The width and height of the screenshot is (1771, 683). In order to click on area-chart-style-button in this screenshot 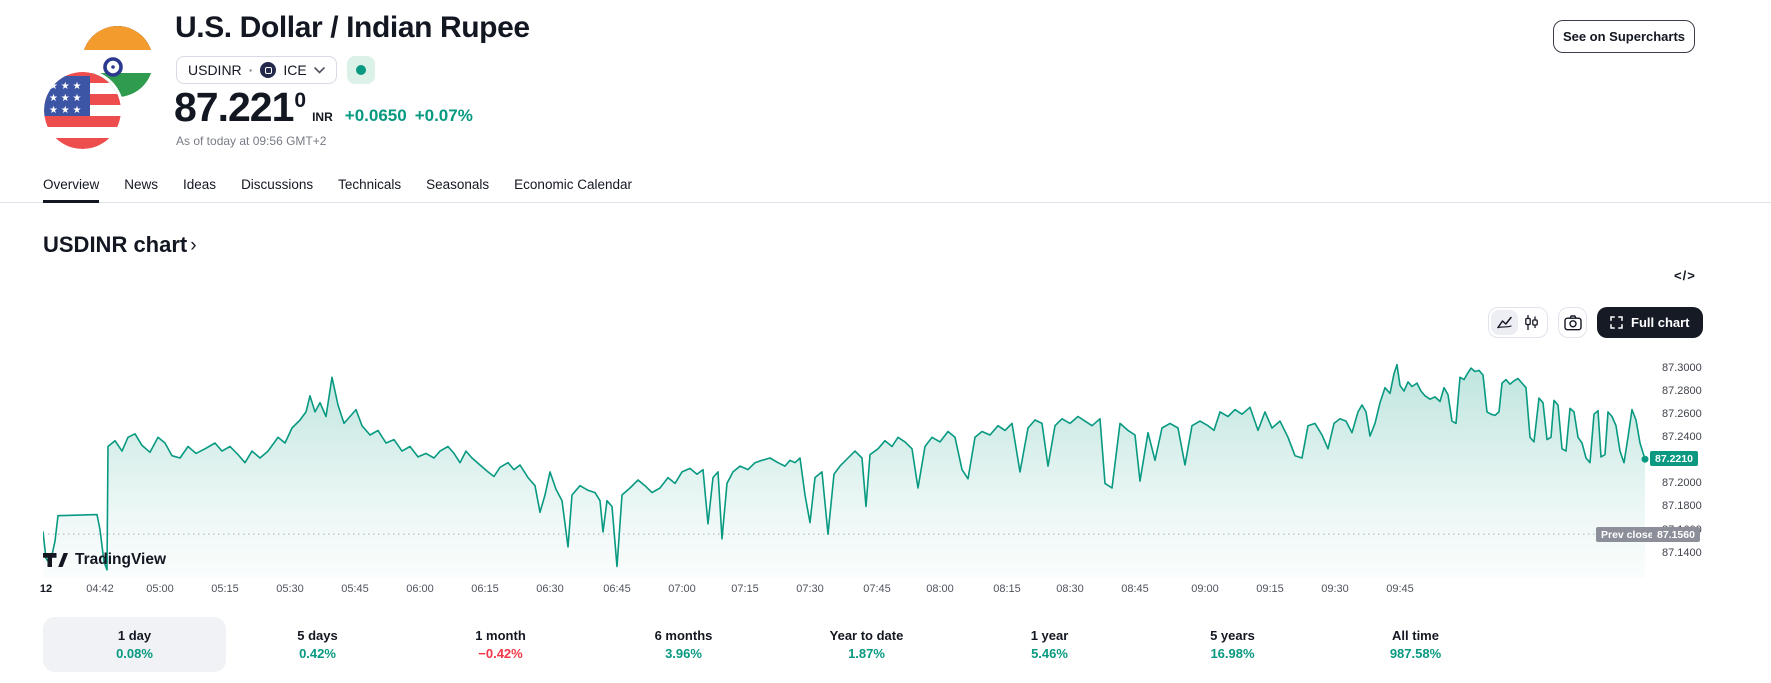, I will do `click(1504, 322)`.